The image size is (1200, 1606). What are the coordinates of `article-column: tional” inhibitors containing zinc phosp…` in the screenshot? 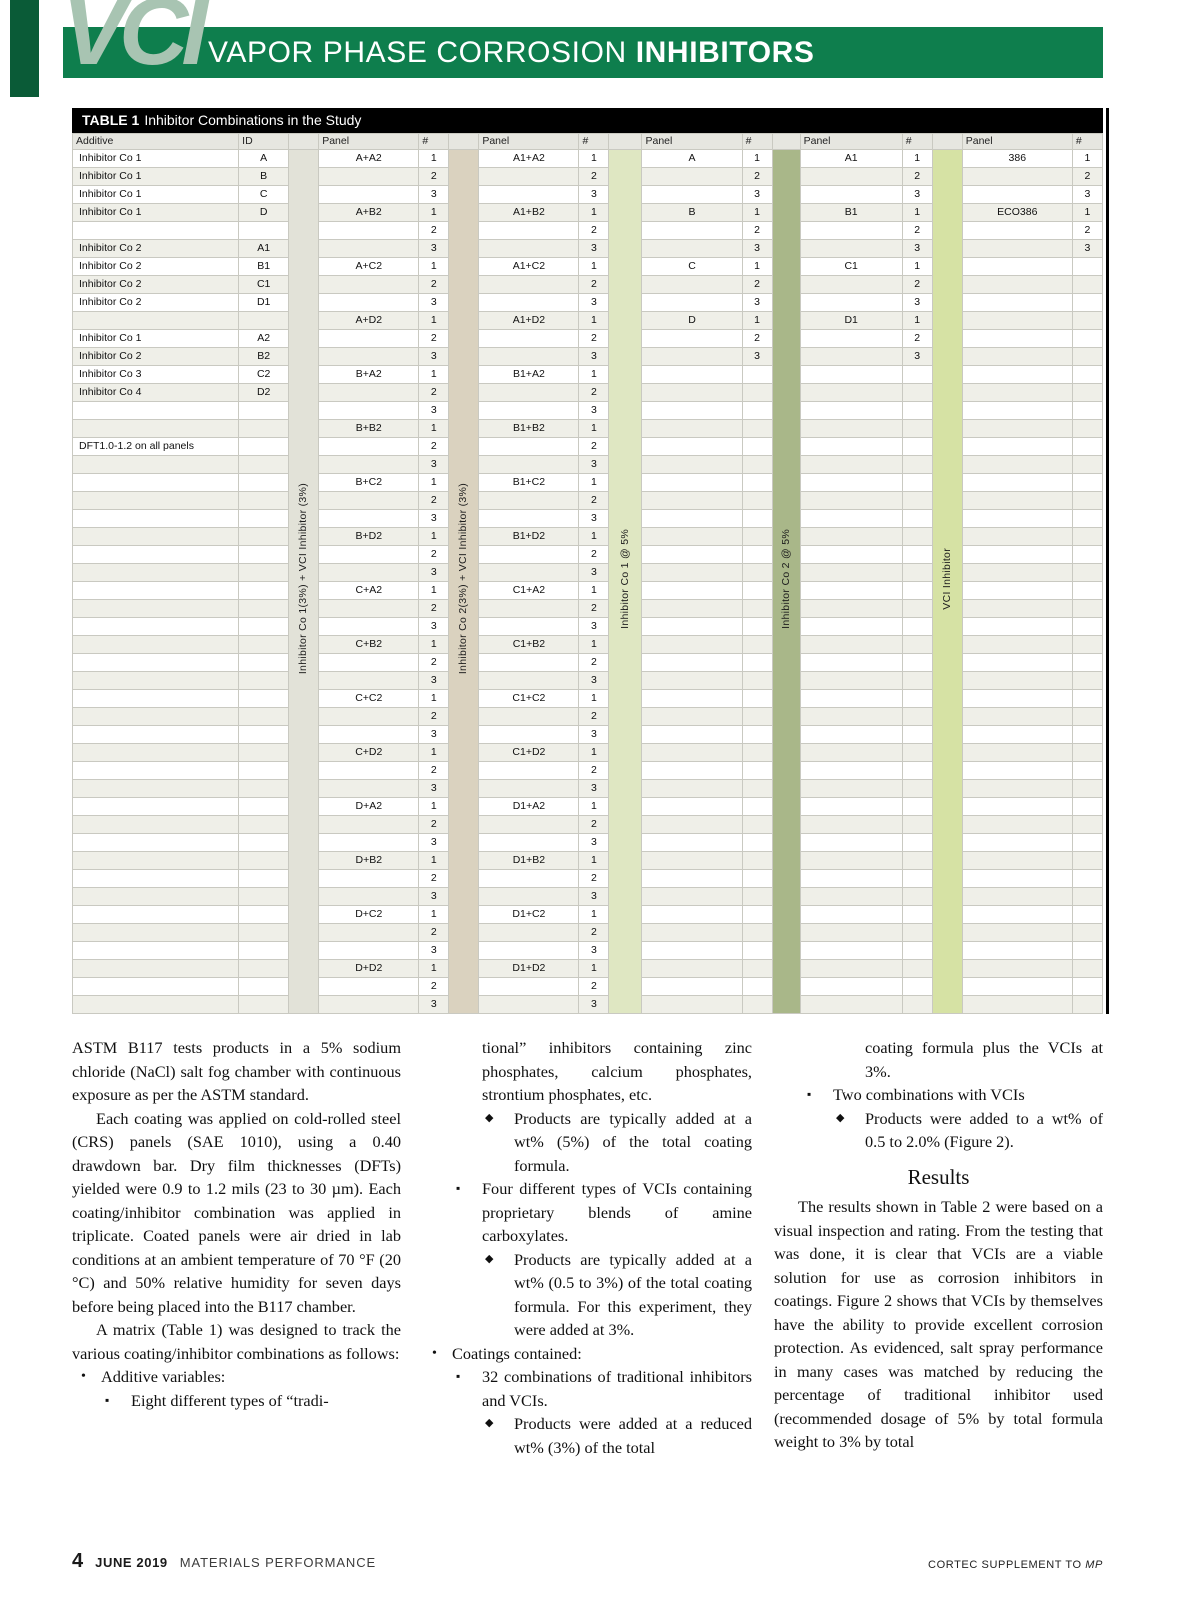 It's located at (587, 1247).